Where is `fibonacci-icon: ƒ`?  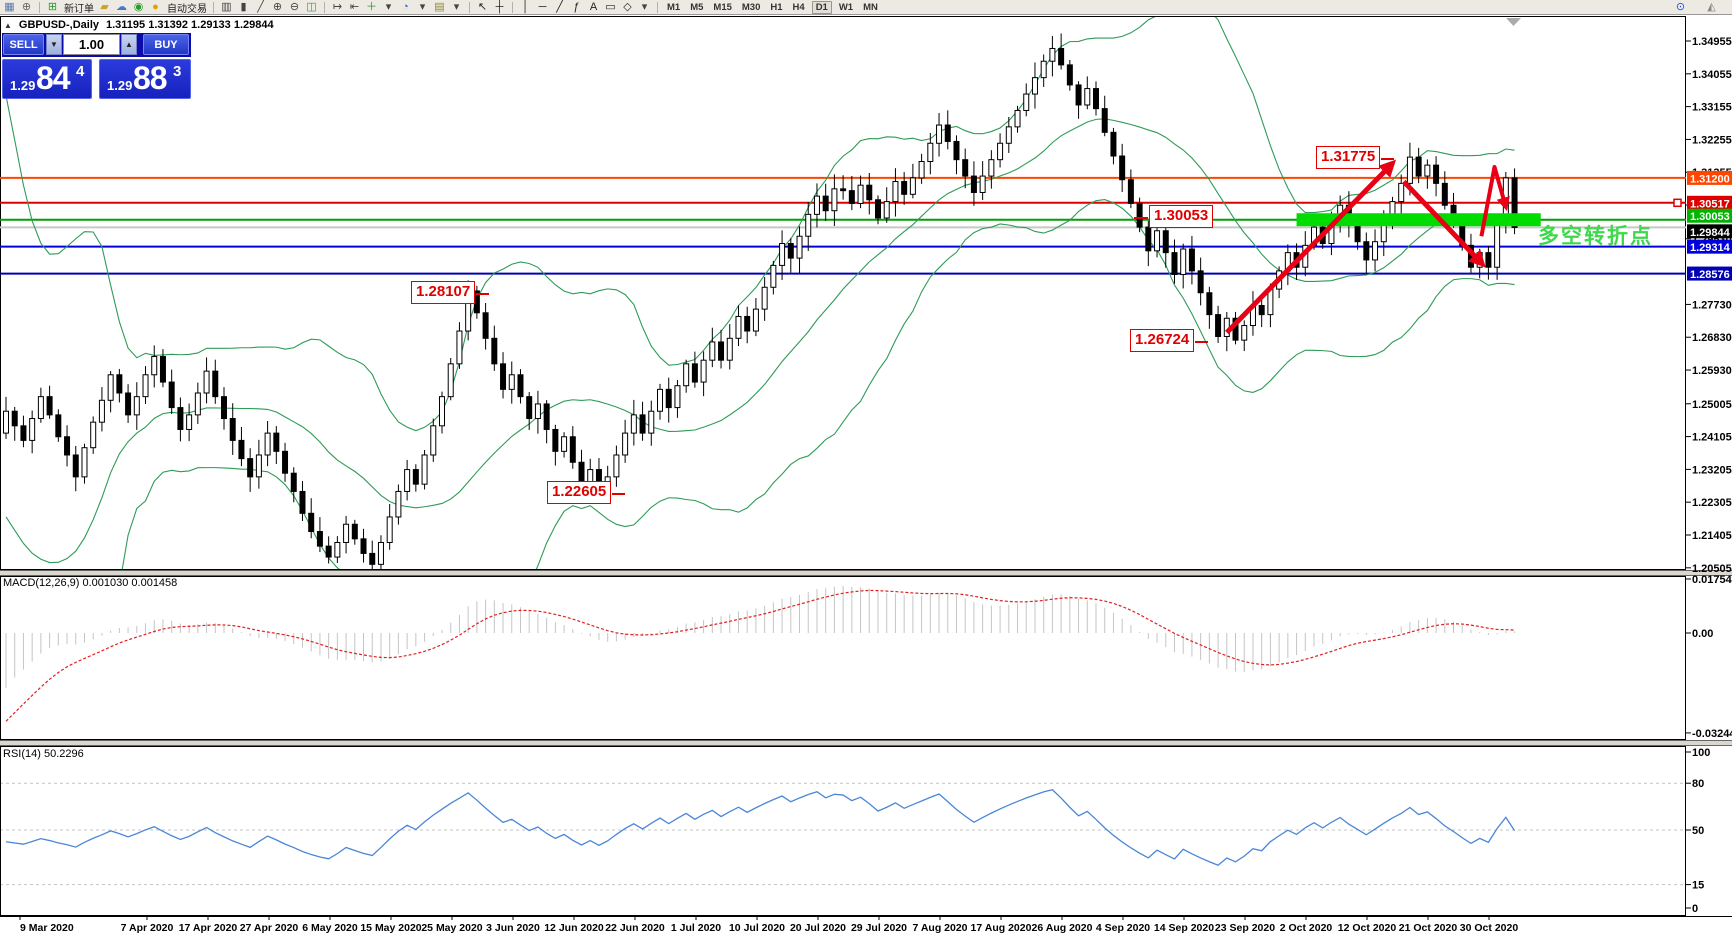 fibonacci-icon: ƒ is located at coordinates (576, 6).